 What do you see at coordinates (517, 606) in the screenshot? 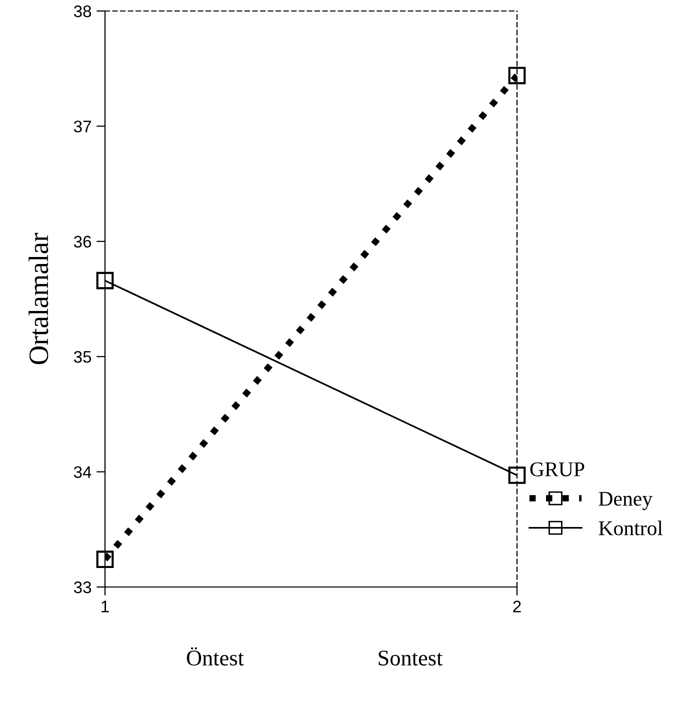
I see `x-tick-label: 2` at bounding box center [517, 606].